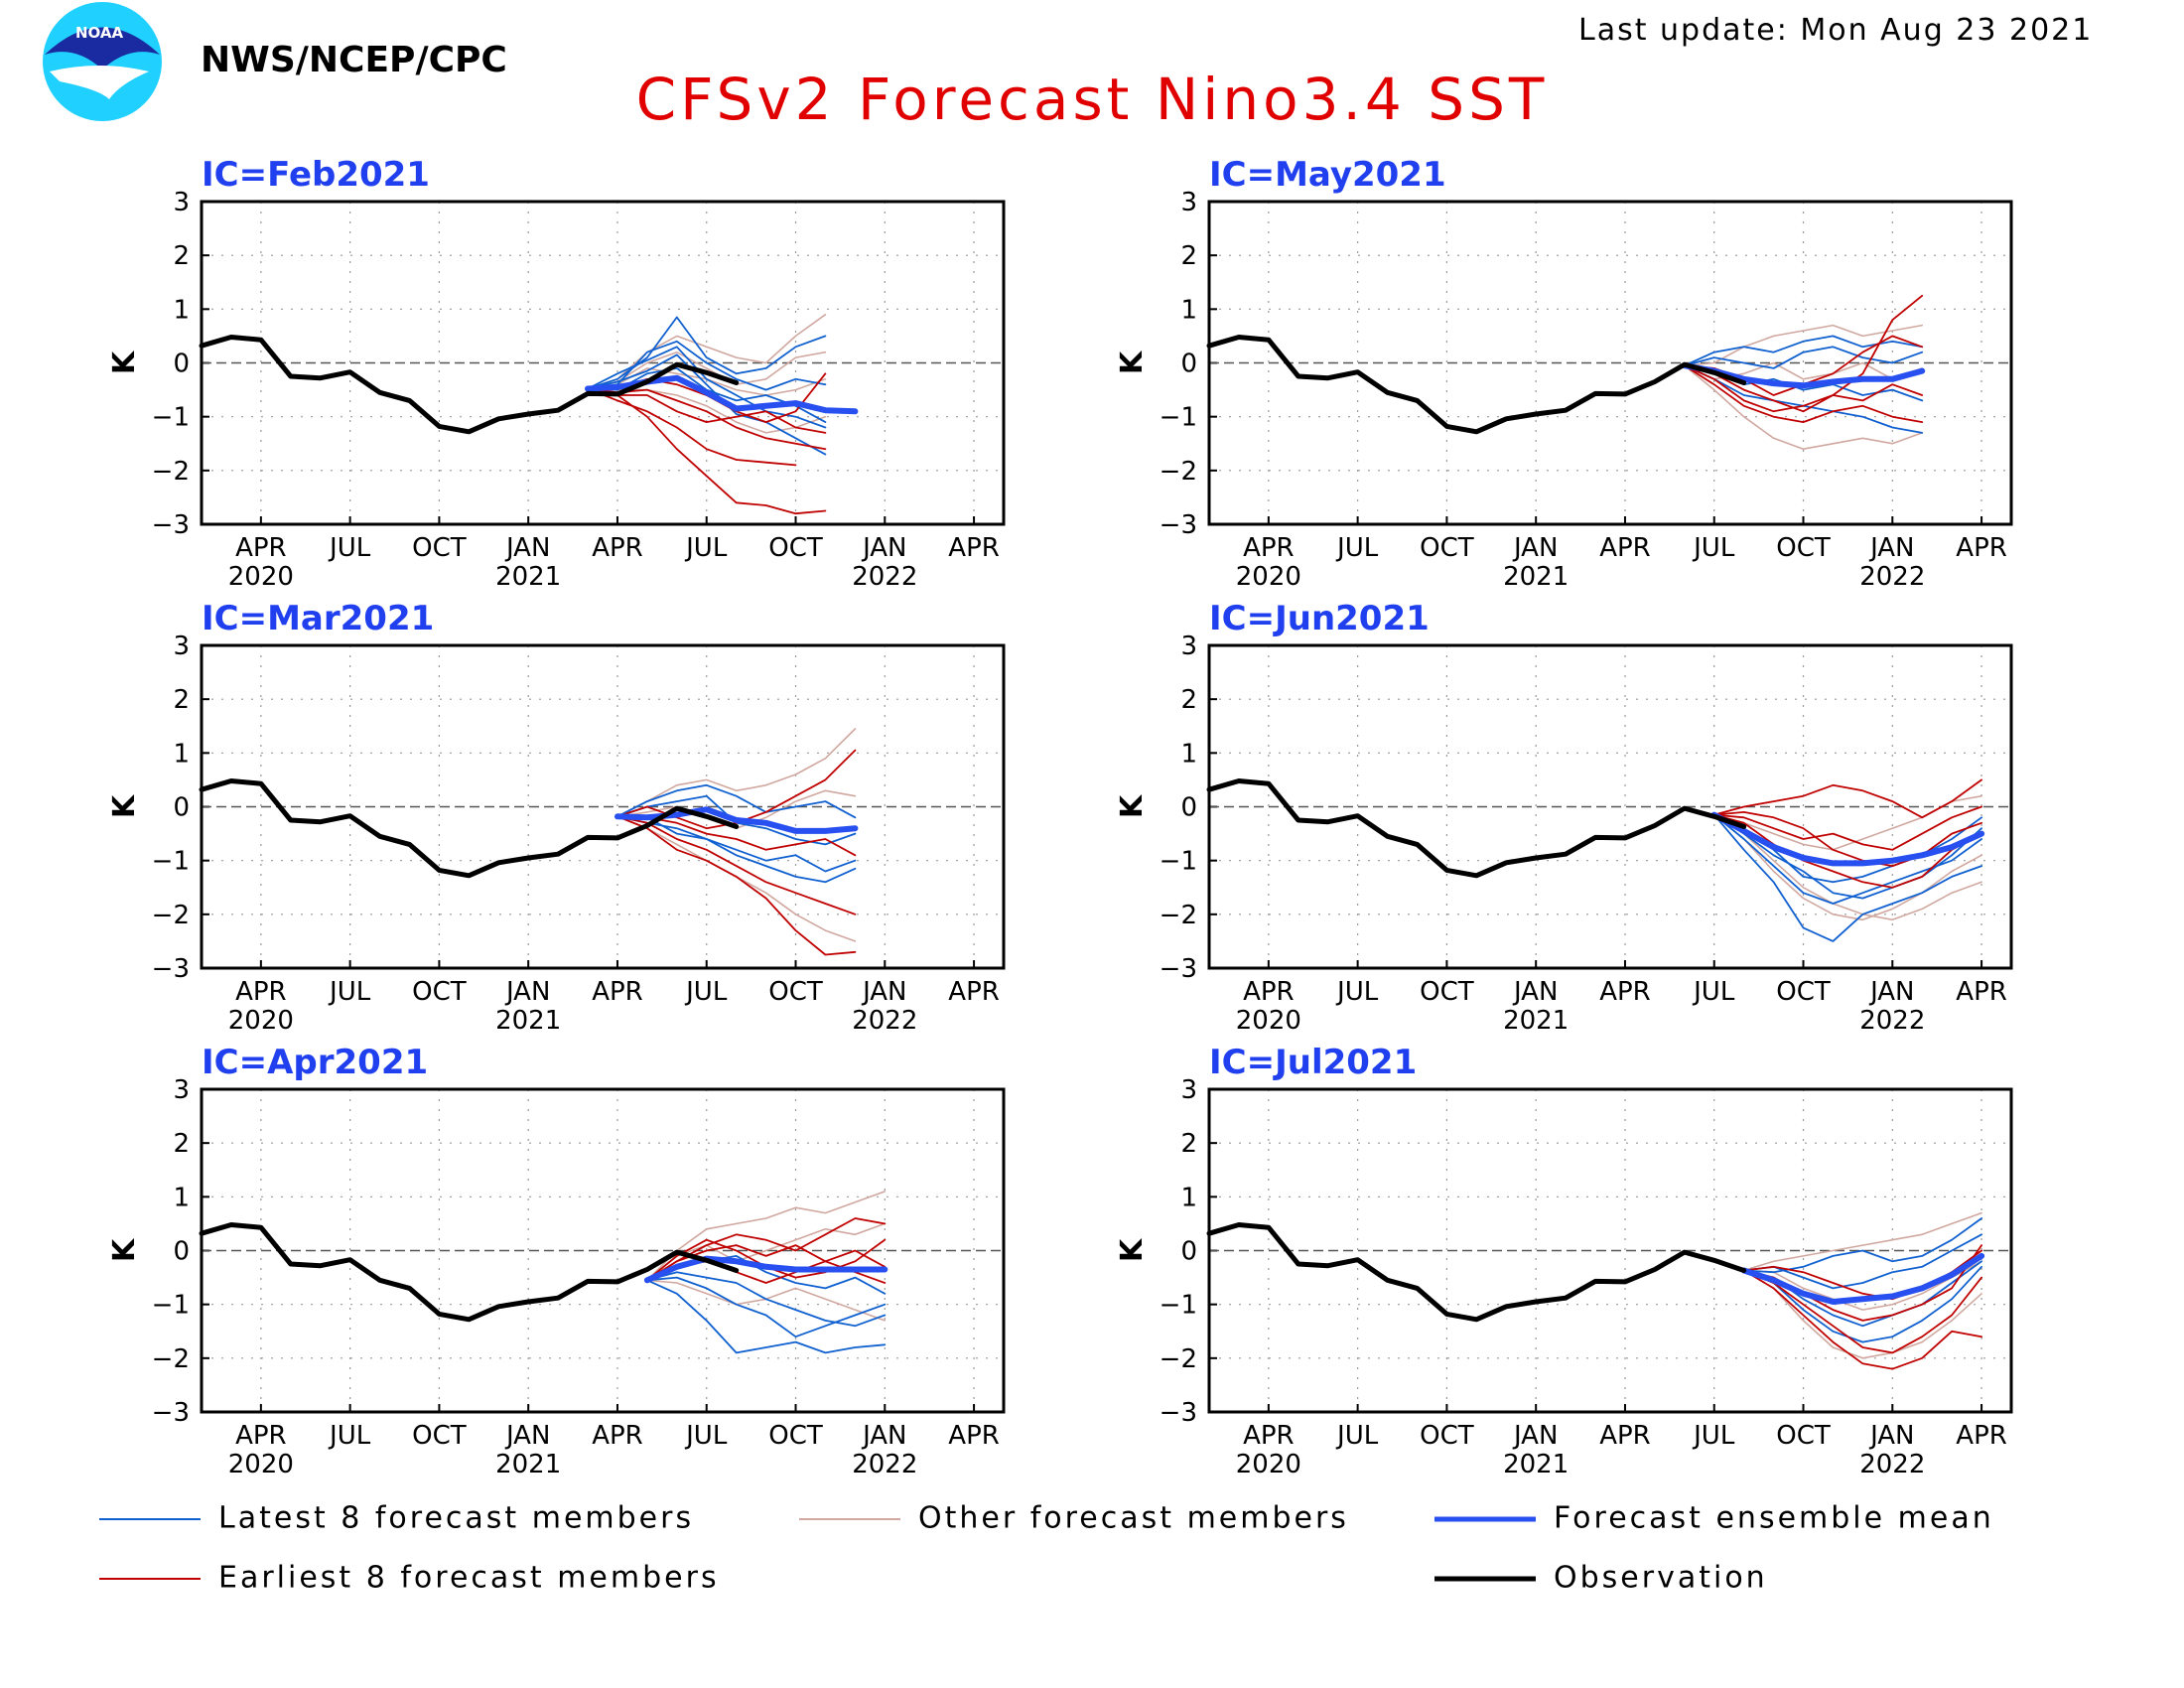 This screenshot has height=1688, width=2184. Describe the element at coordinates (316, 175) in the screenshot. I see `panel-ic-label: IC=Feb2021` at that location.